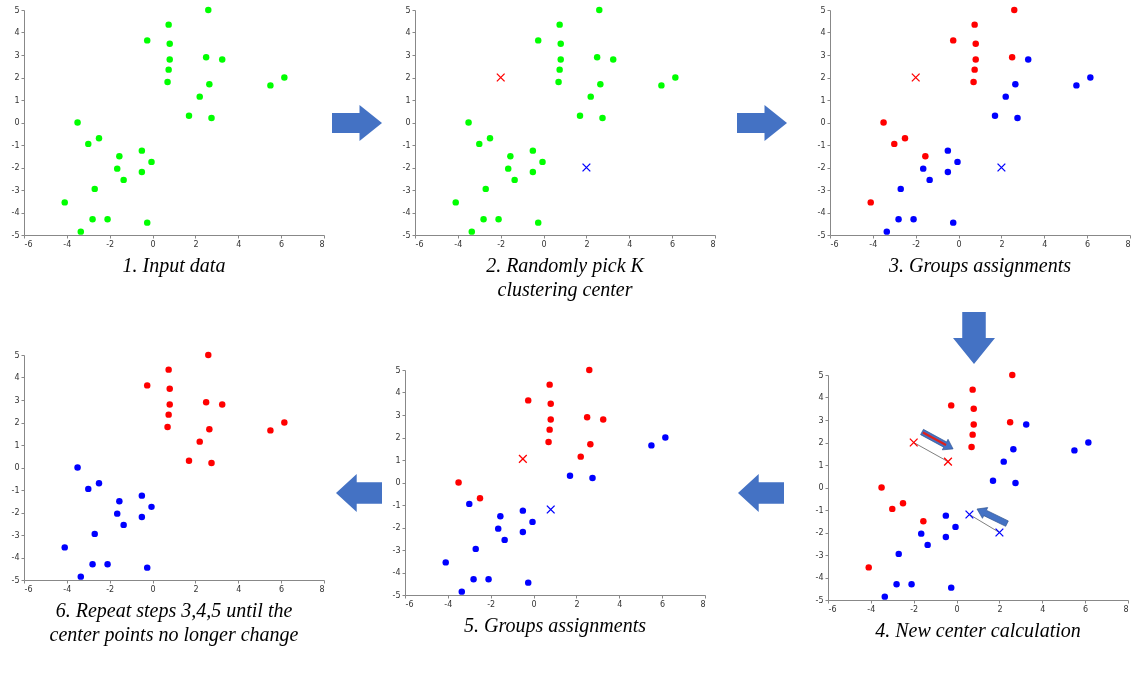 The image size is (1136, 675). Describe the element at coordinates (1045, 244) in the screenshot. I see `x-tick-label: 4` at that location.